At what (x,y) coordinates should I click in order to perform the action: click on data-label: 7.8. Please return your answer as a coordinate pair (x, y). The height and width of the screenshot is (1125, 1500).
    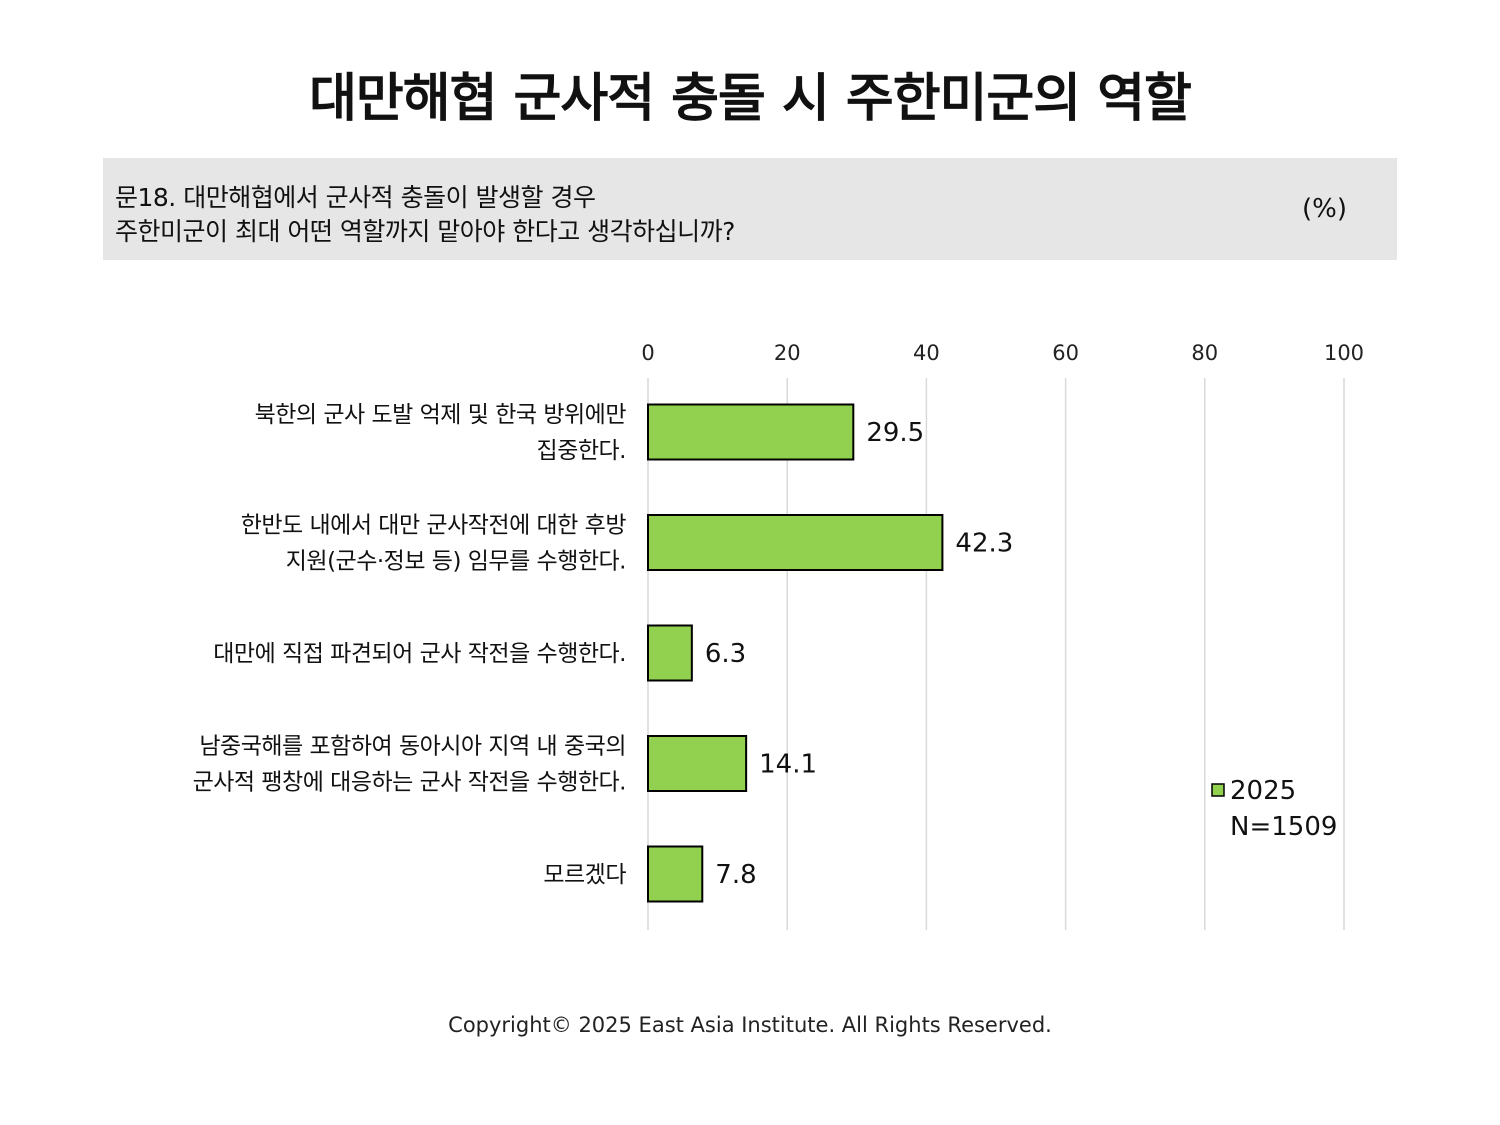
    Looking at the image, I should click on (735, 875).